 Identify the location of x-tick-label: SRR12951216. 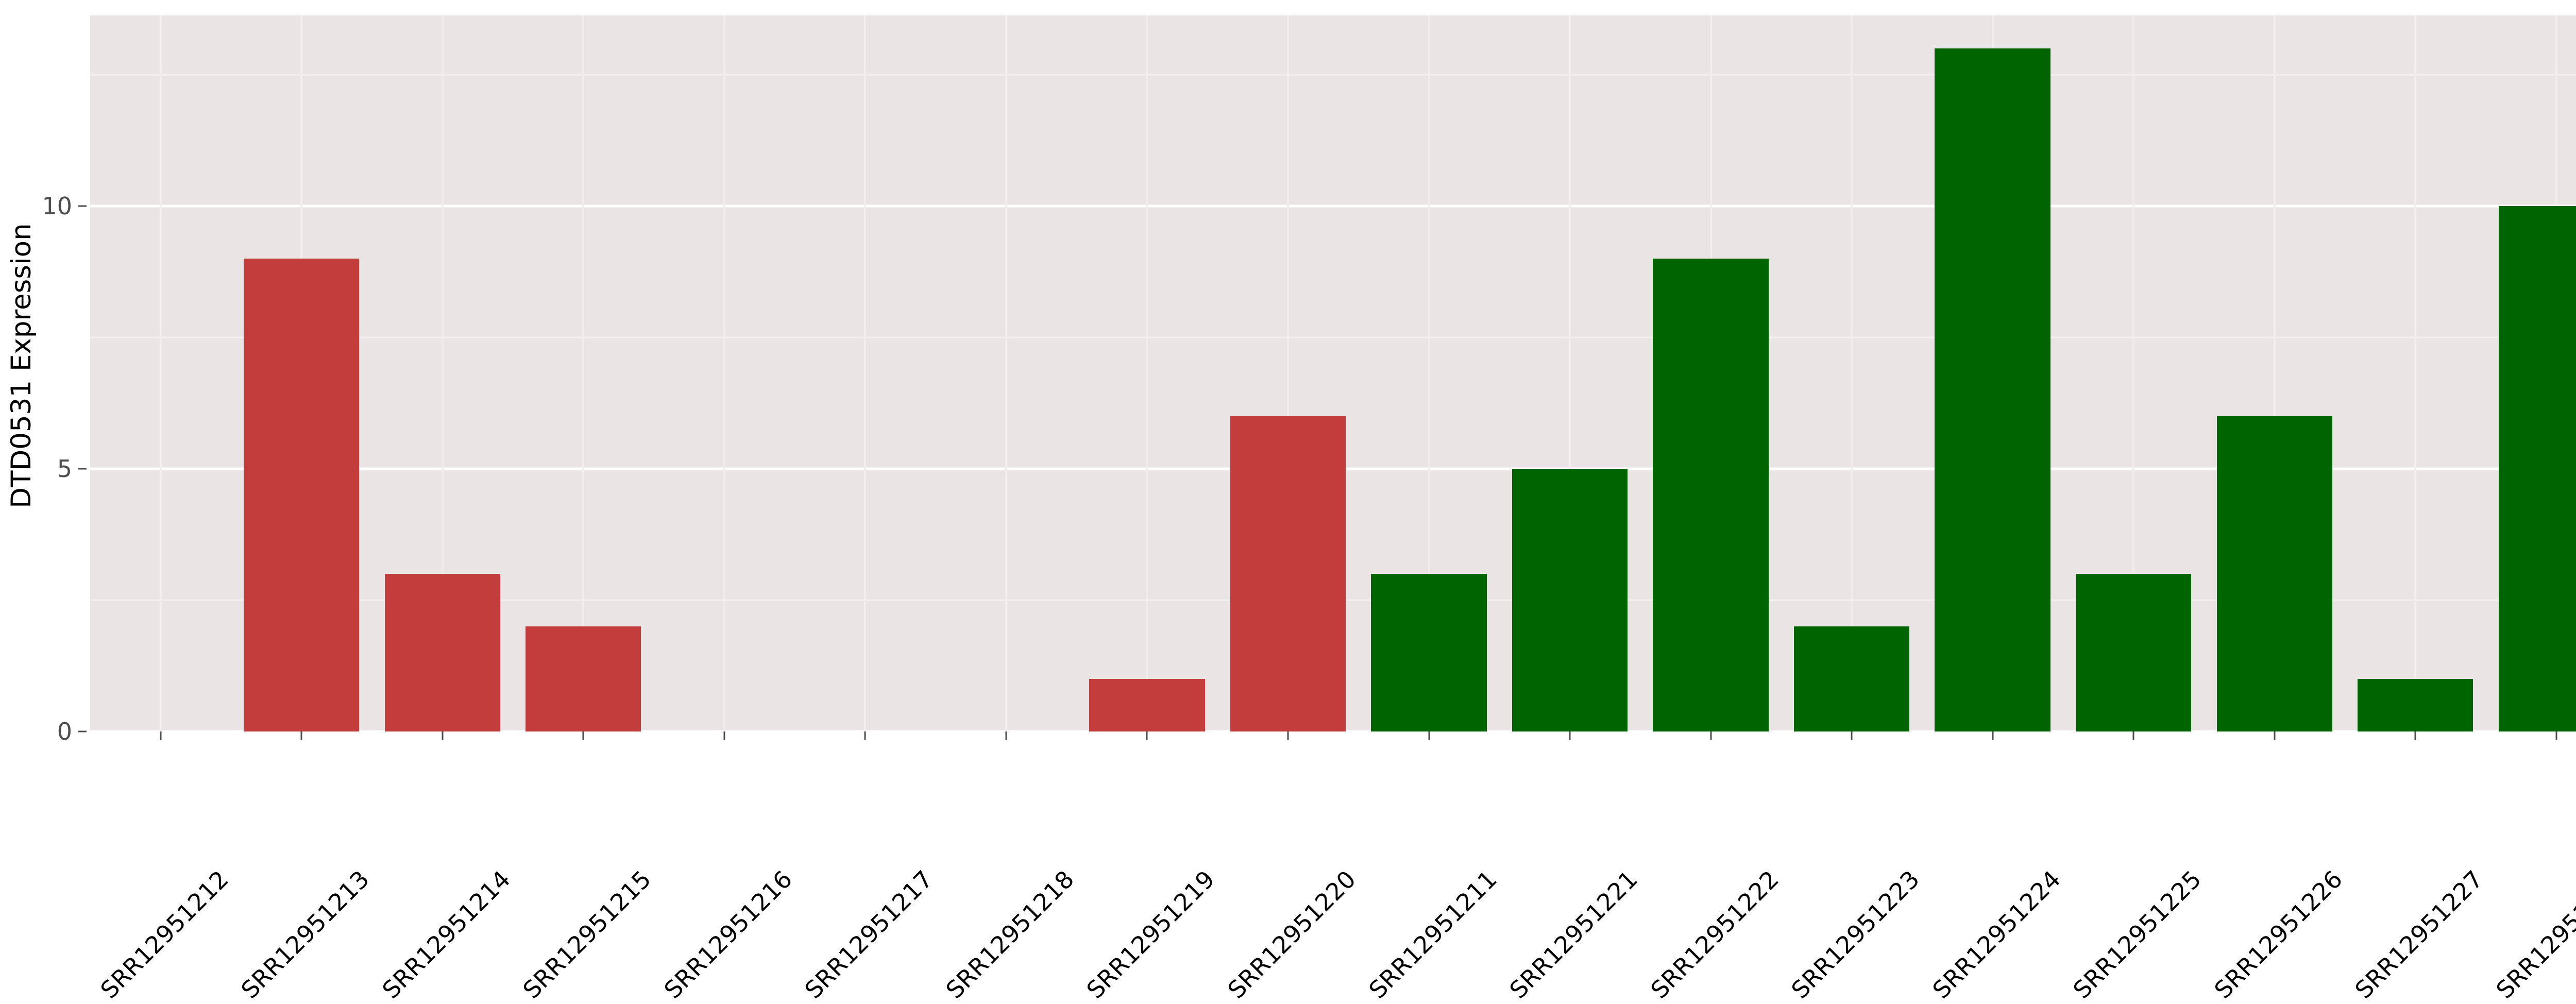
(787, 875).